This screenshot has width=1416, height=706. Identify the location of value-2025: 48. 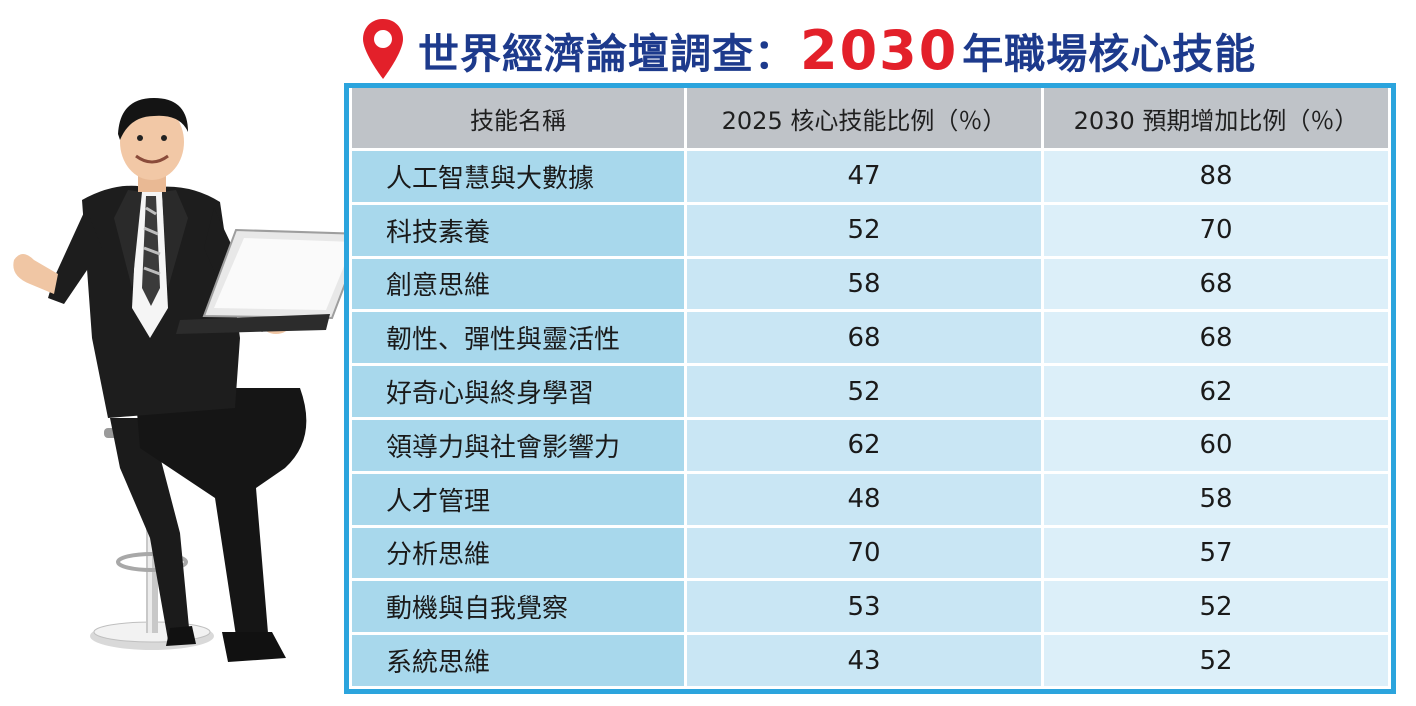
(864, 499).